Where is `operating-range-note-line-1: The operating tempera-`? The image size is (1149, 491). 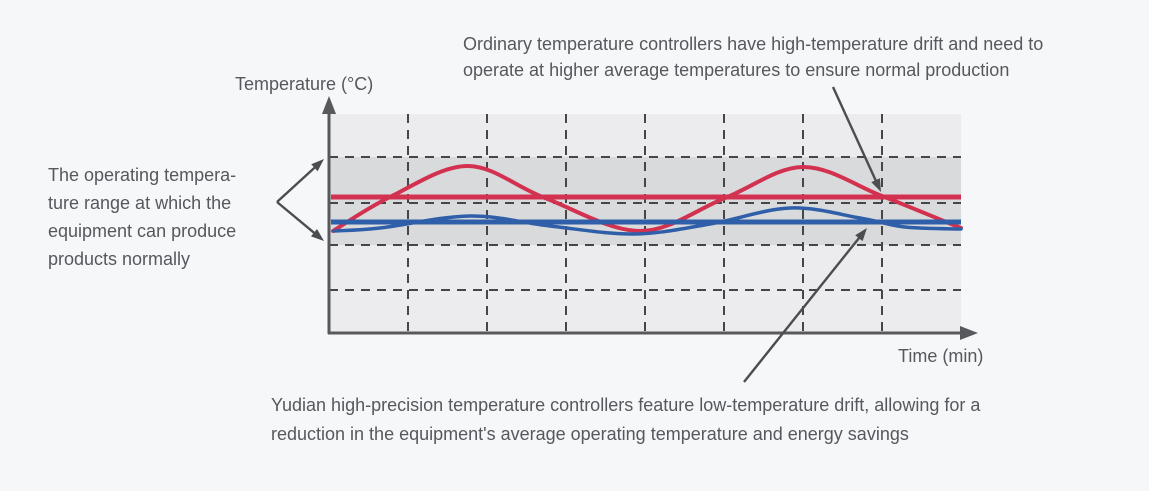 operating-range-note-line-1: The operating tempera- is located at coordinates (142, 175).